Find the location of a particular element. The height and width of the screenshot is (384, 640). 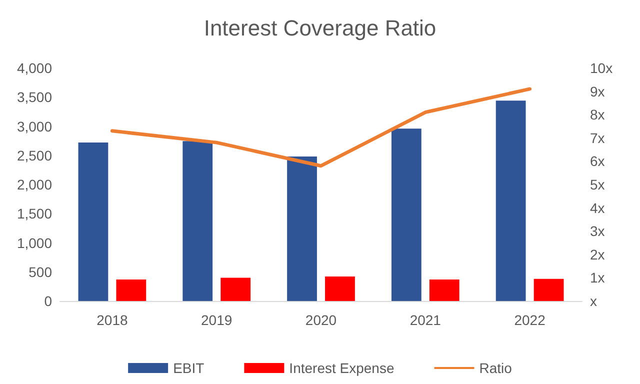

y2-tick-label: 4x is located at coordinates (597, 208).